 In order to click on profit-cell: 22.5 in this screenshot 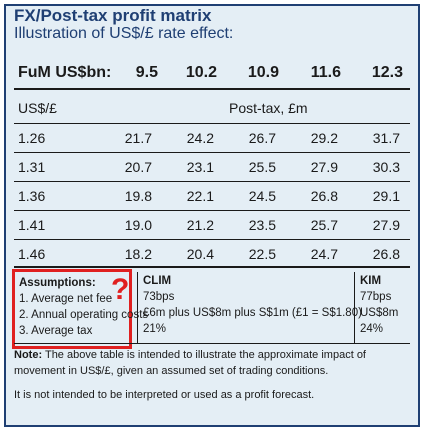, I will do `click(262, 254)`.